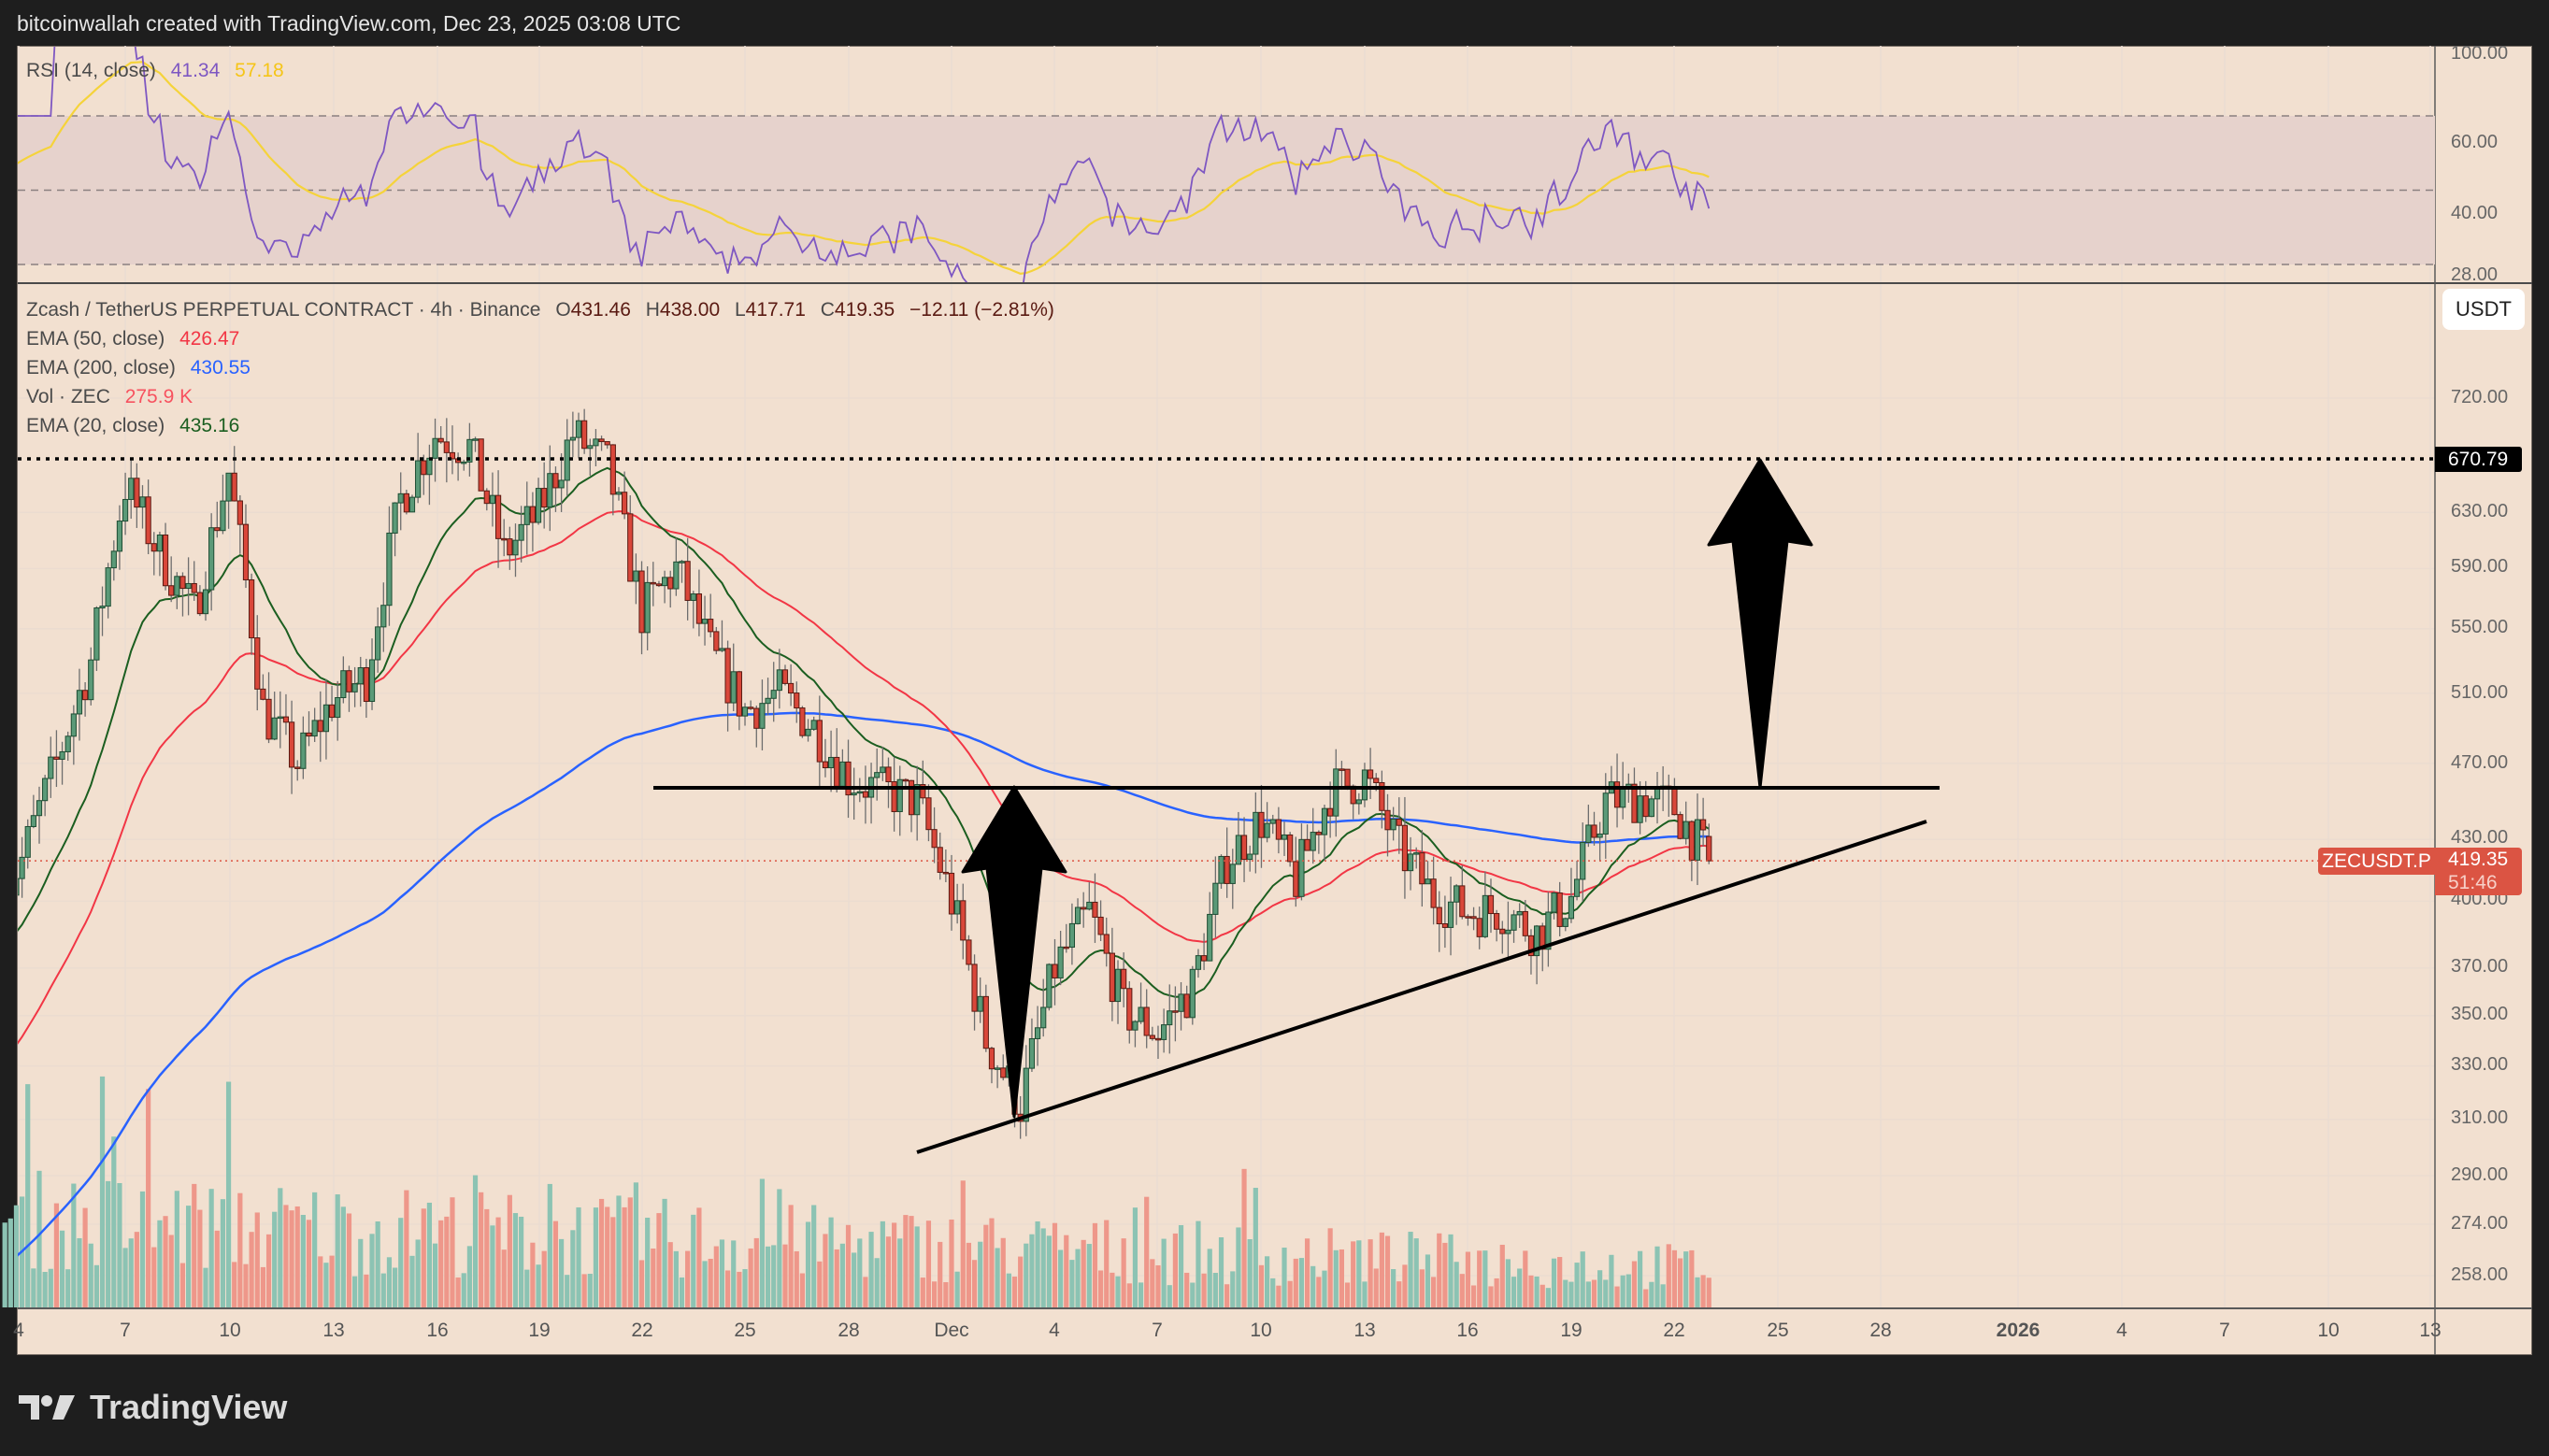  I want to click on rsi-axis-100: 100.00, so click(2480, 53).